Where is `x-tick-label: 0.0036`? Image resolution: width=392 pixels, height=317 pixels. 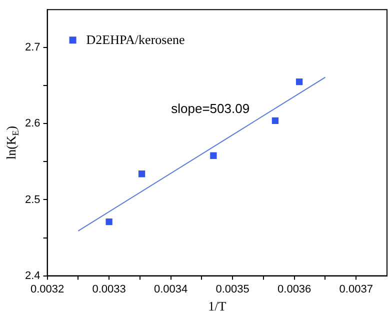 x-tick-label: 0.0036 is located at coordinates (295, 289).